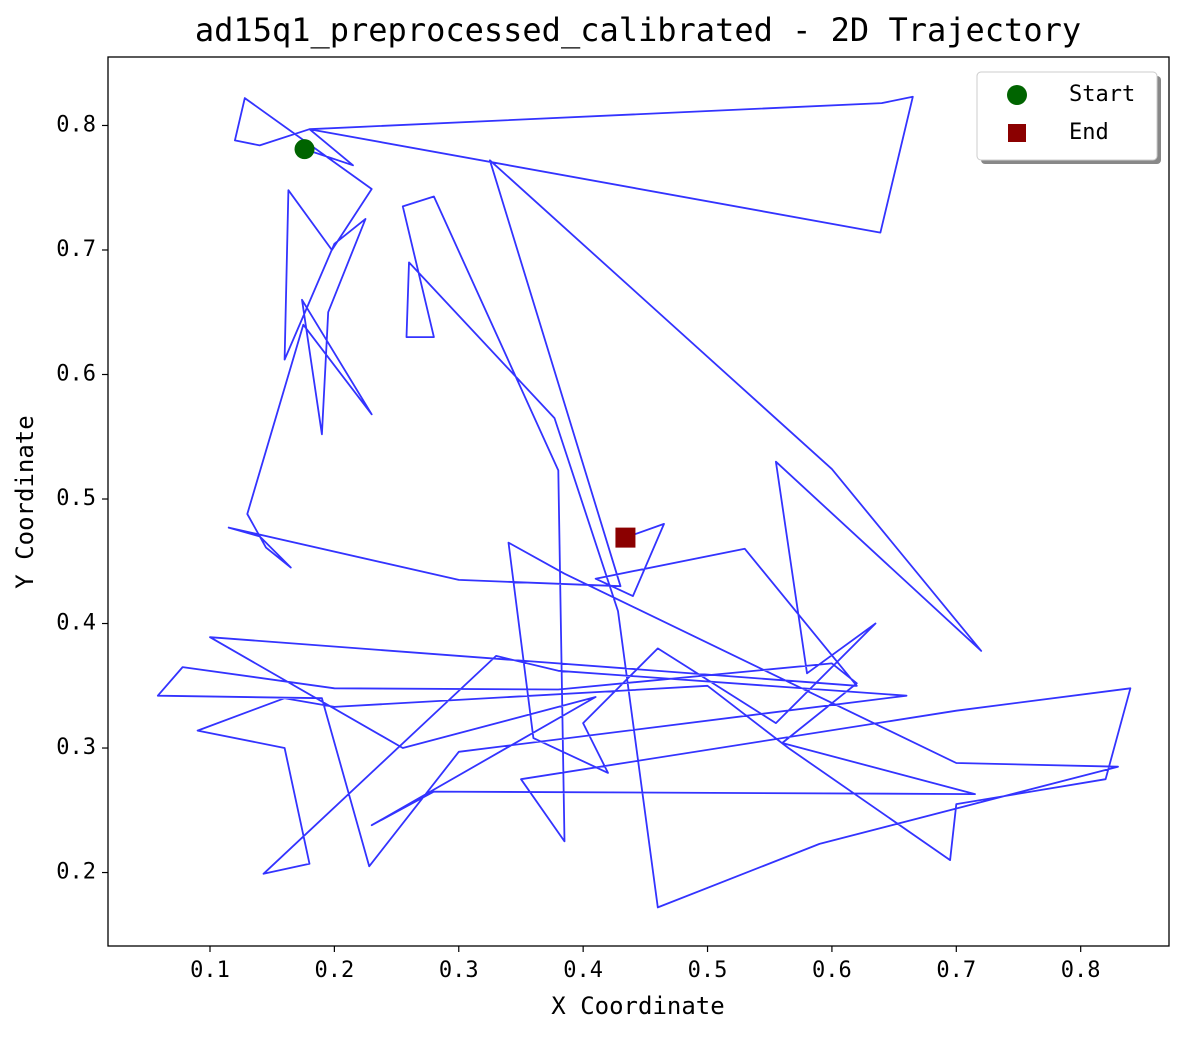 The height and width of the screenshot is (1041, 1183). I want to click on y-tick-label: 0.7, so click(76, 249).